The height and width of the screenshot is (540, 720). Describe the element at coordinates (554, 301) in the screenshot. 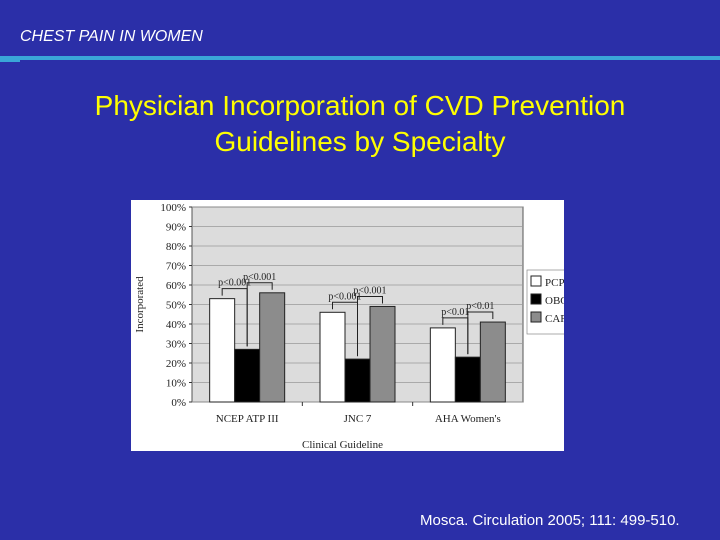

I see `legend-label-obgyn: OBGyn` at that location.